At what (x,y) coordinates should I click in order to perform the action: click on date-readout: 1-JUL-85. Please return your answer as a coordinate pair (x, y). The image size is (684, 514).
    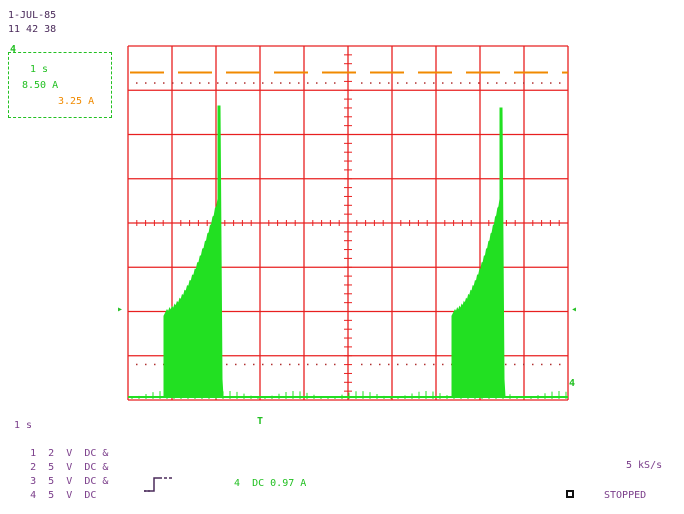
    Looking at the image, I should click on (32, 15).